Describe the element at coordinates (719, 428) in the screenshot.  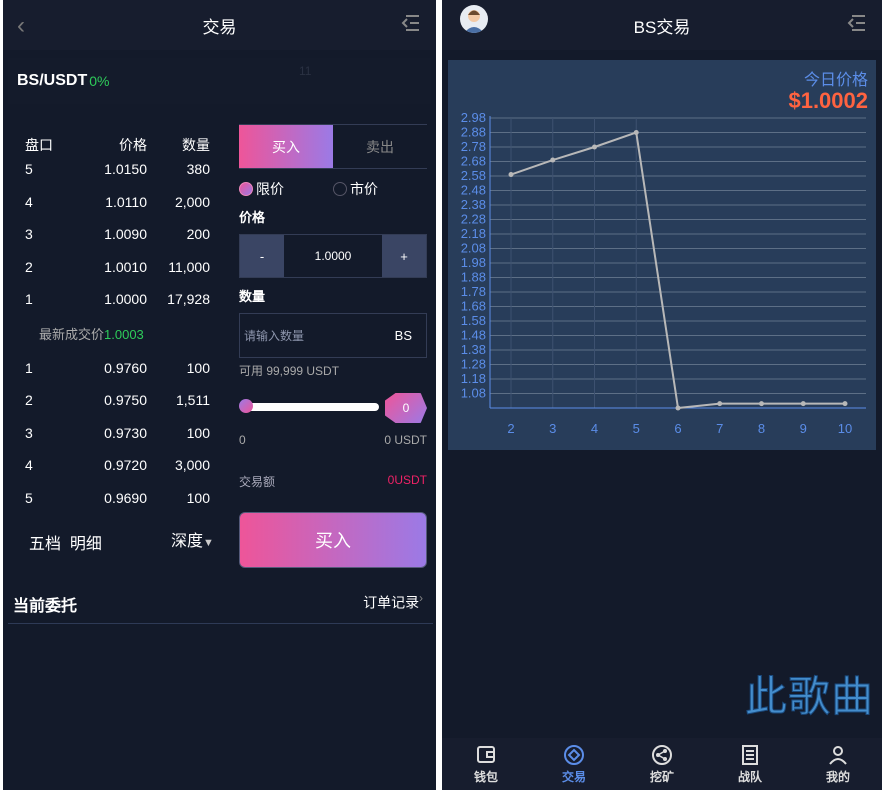
I see `x-tick-label: 7` at that location.